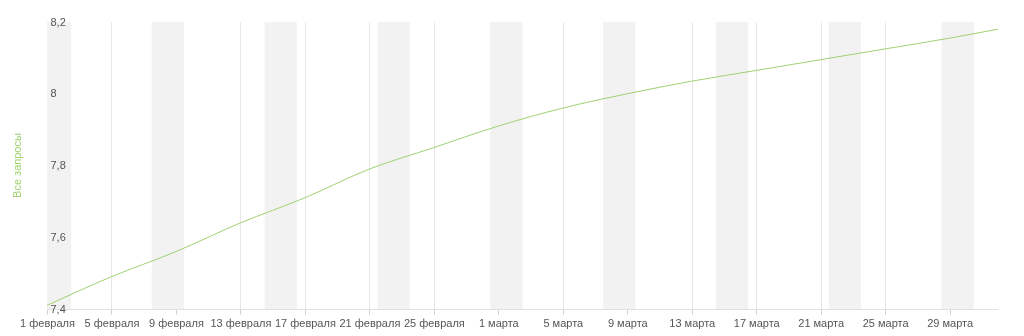 The image size is (1024, 336). I want to click on y-tick-label: 7,6, so click(58, 236).